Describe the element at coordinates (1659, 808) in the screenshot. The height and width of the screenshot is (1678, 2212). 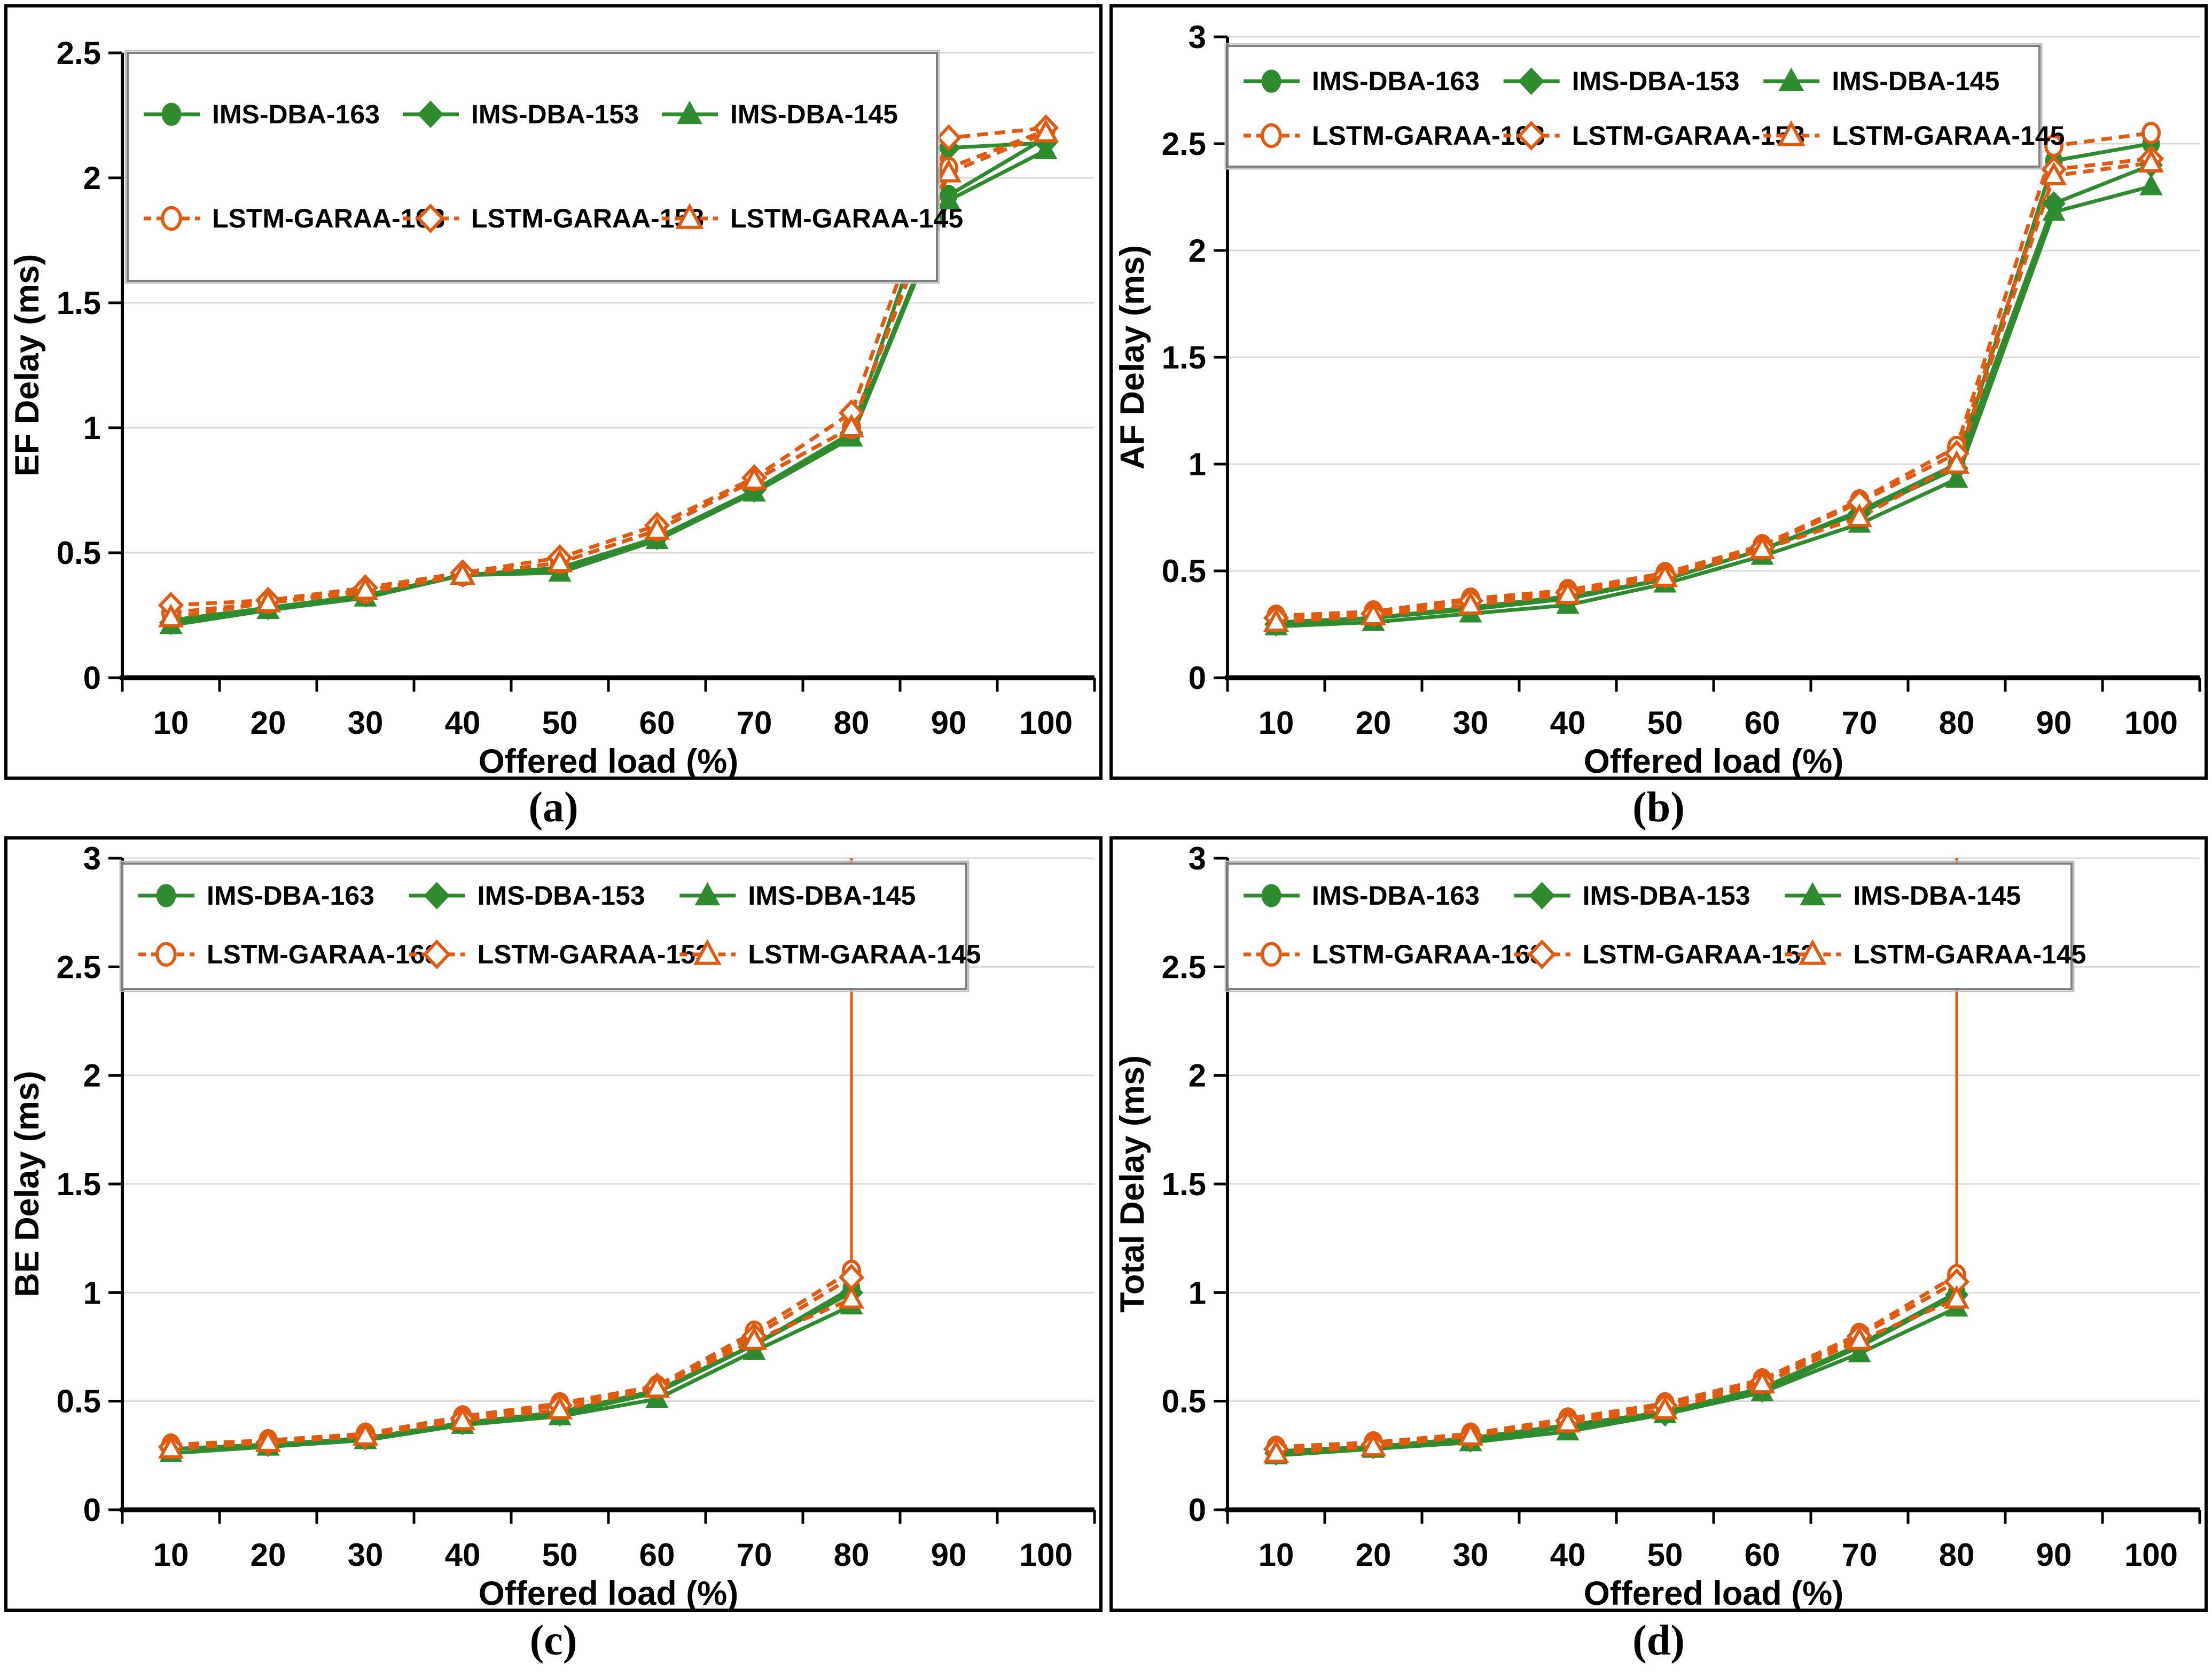
I see `caption-b: (b)` at that location.